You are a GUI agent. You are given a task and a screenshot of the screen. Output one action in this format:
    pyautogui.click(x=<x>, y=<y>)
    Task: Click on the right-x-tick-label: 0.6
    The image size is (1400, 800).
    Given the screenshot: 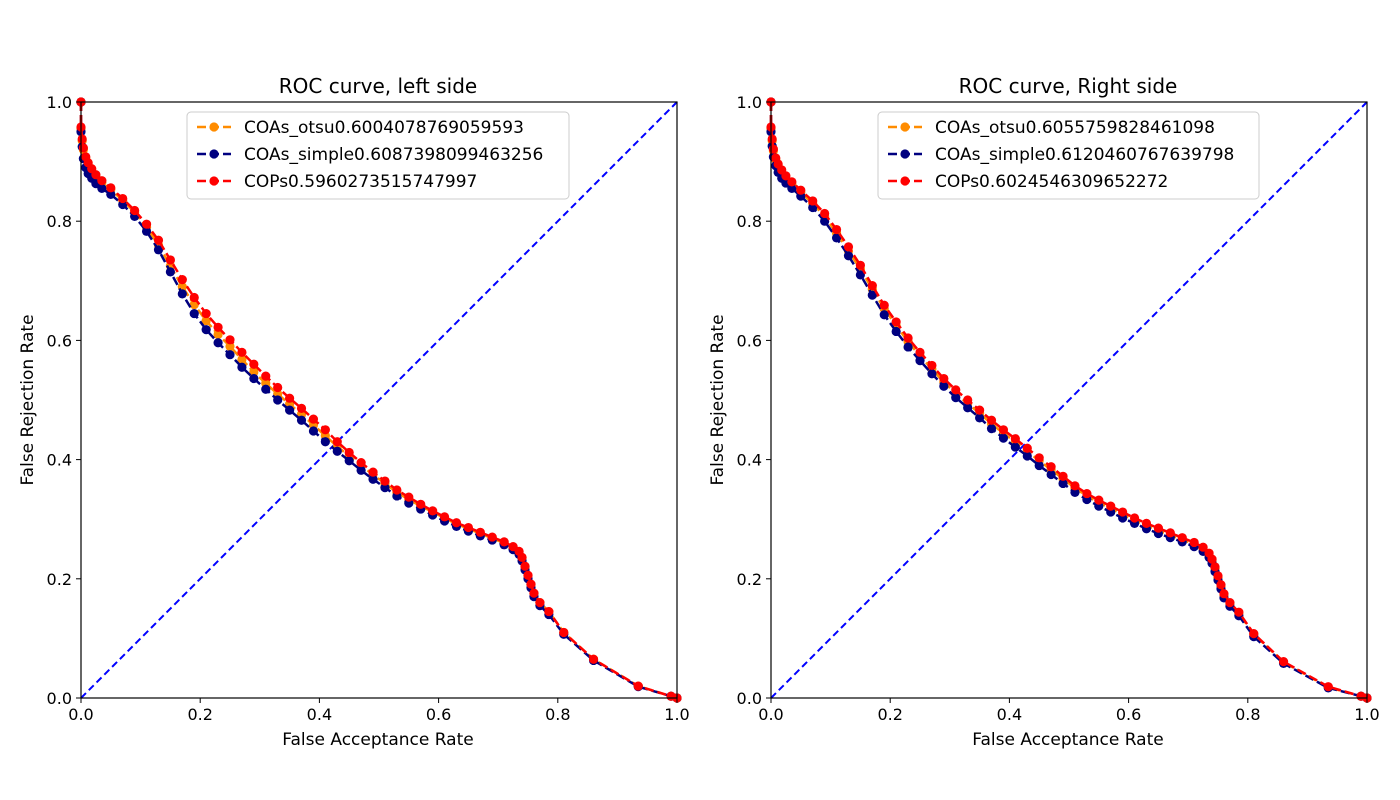 What is the action you would take?
    pyautogui.click(x=1128, y=714)
    